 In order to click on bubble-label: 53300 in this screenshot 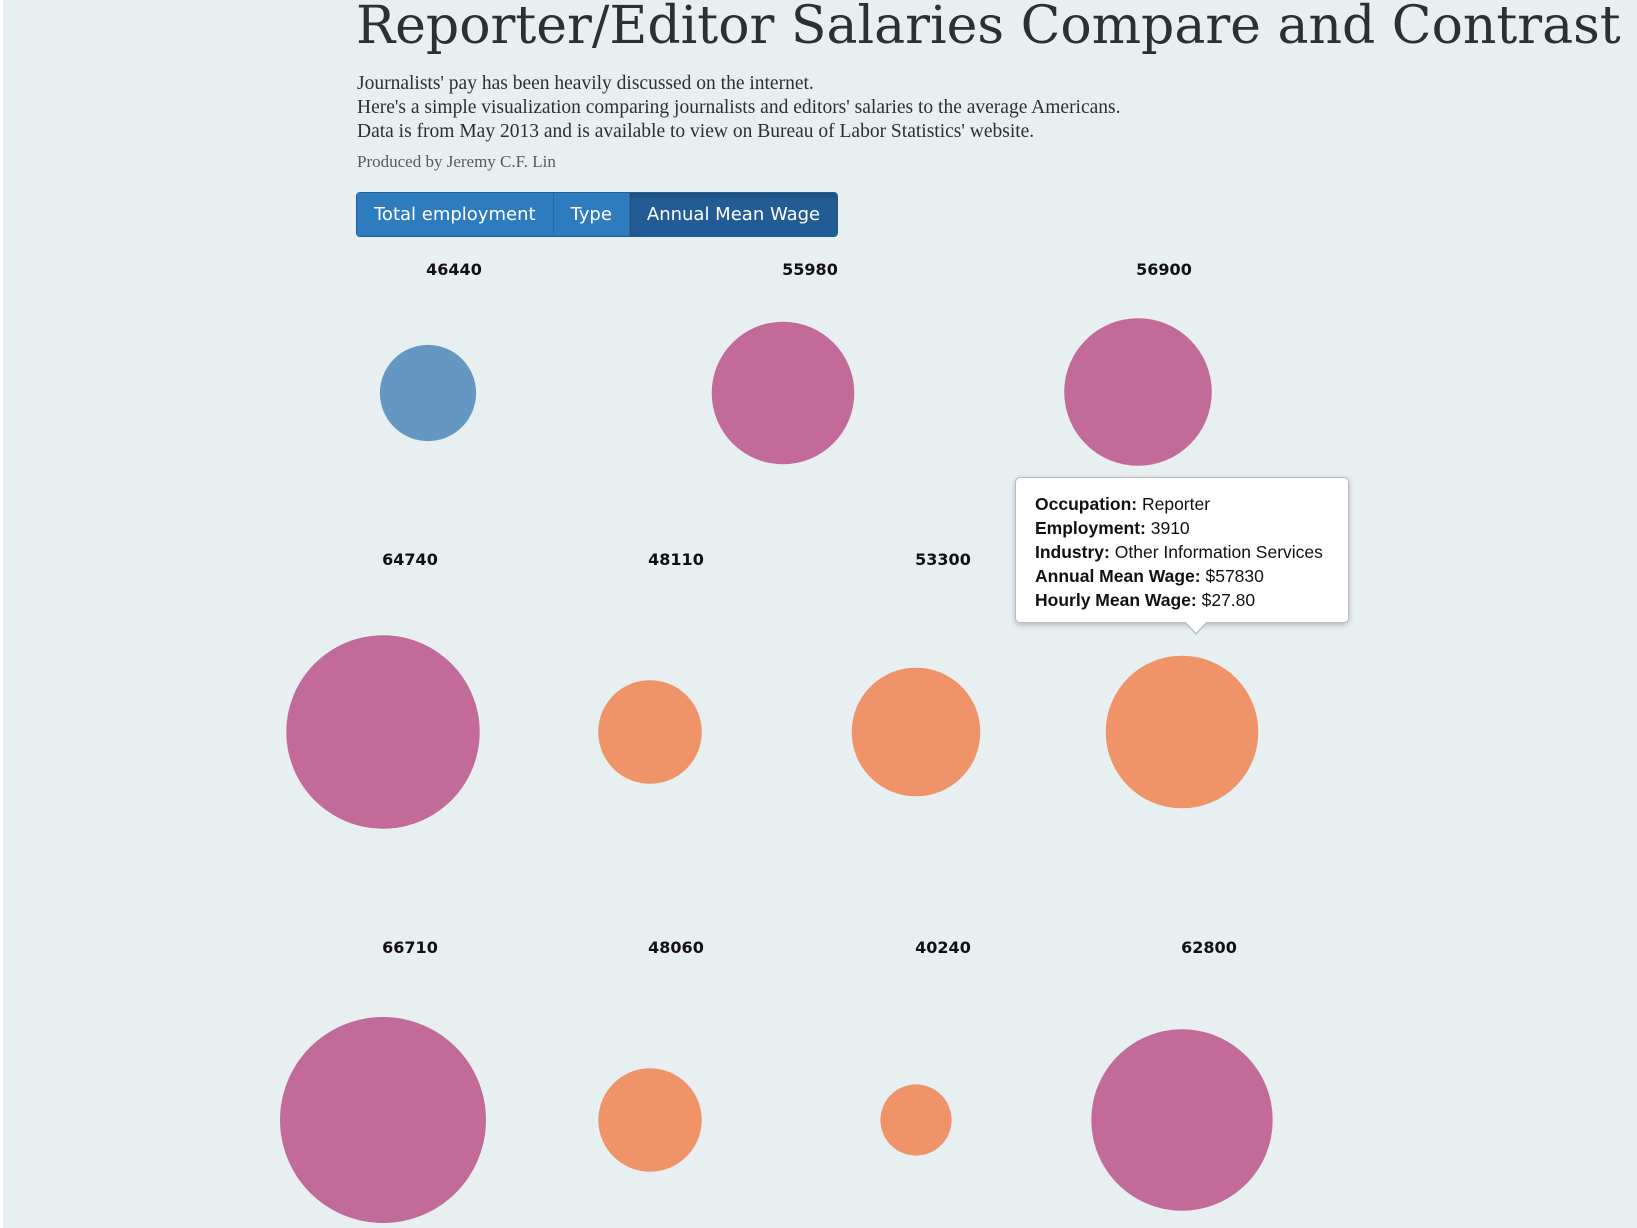, I will do `click(943, 559)`.